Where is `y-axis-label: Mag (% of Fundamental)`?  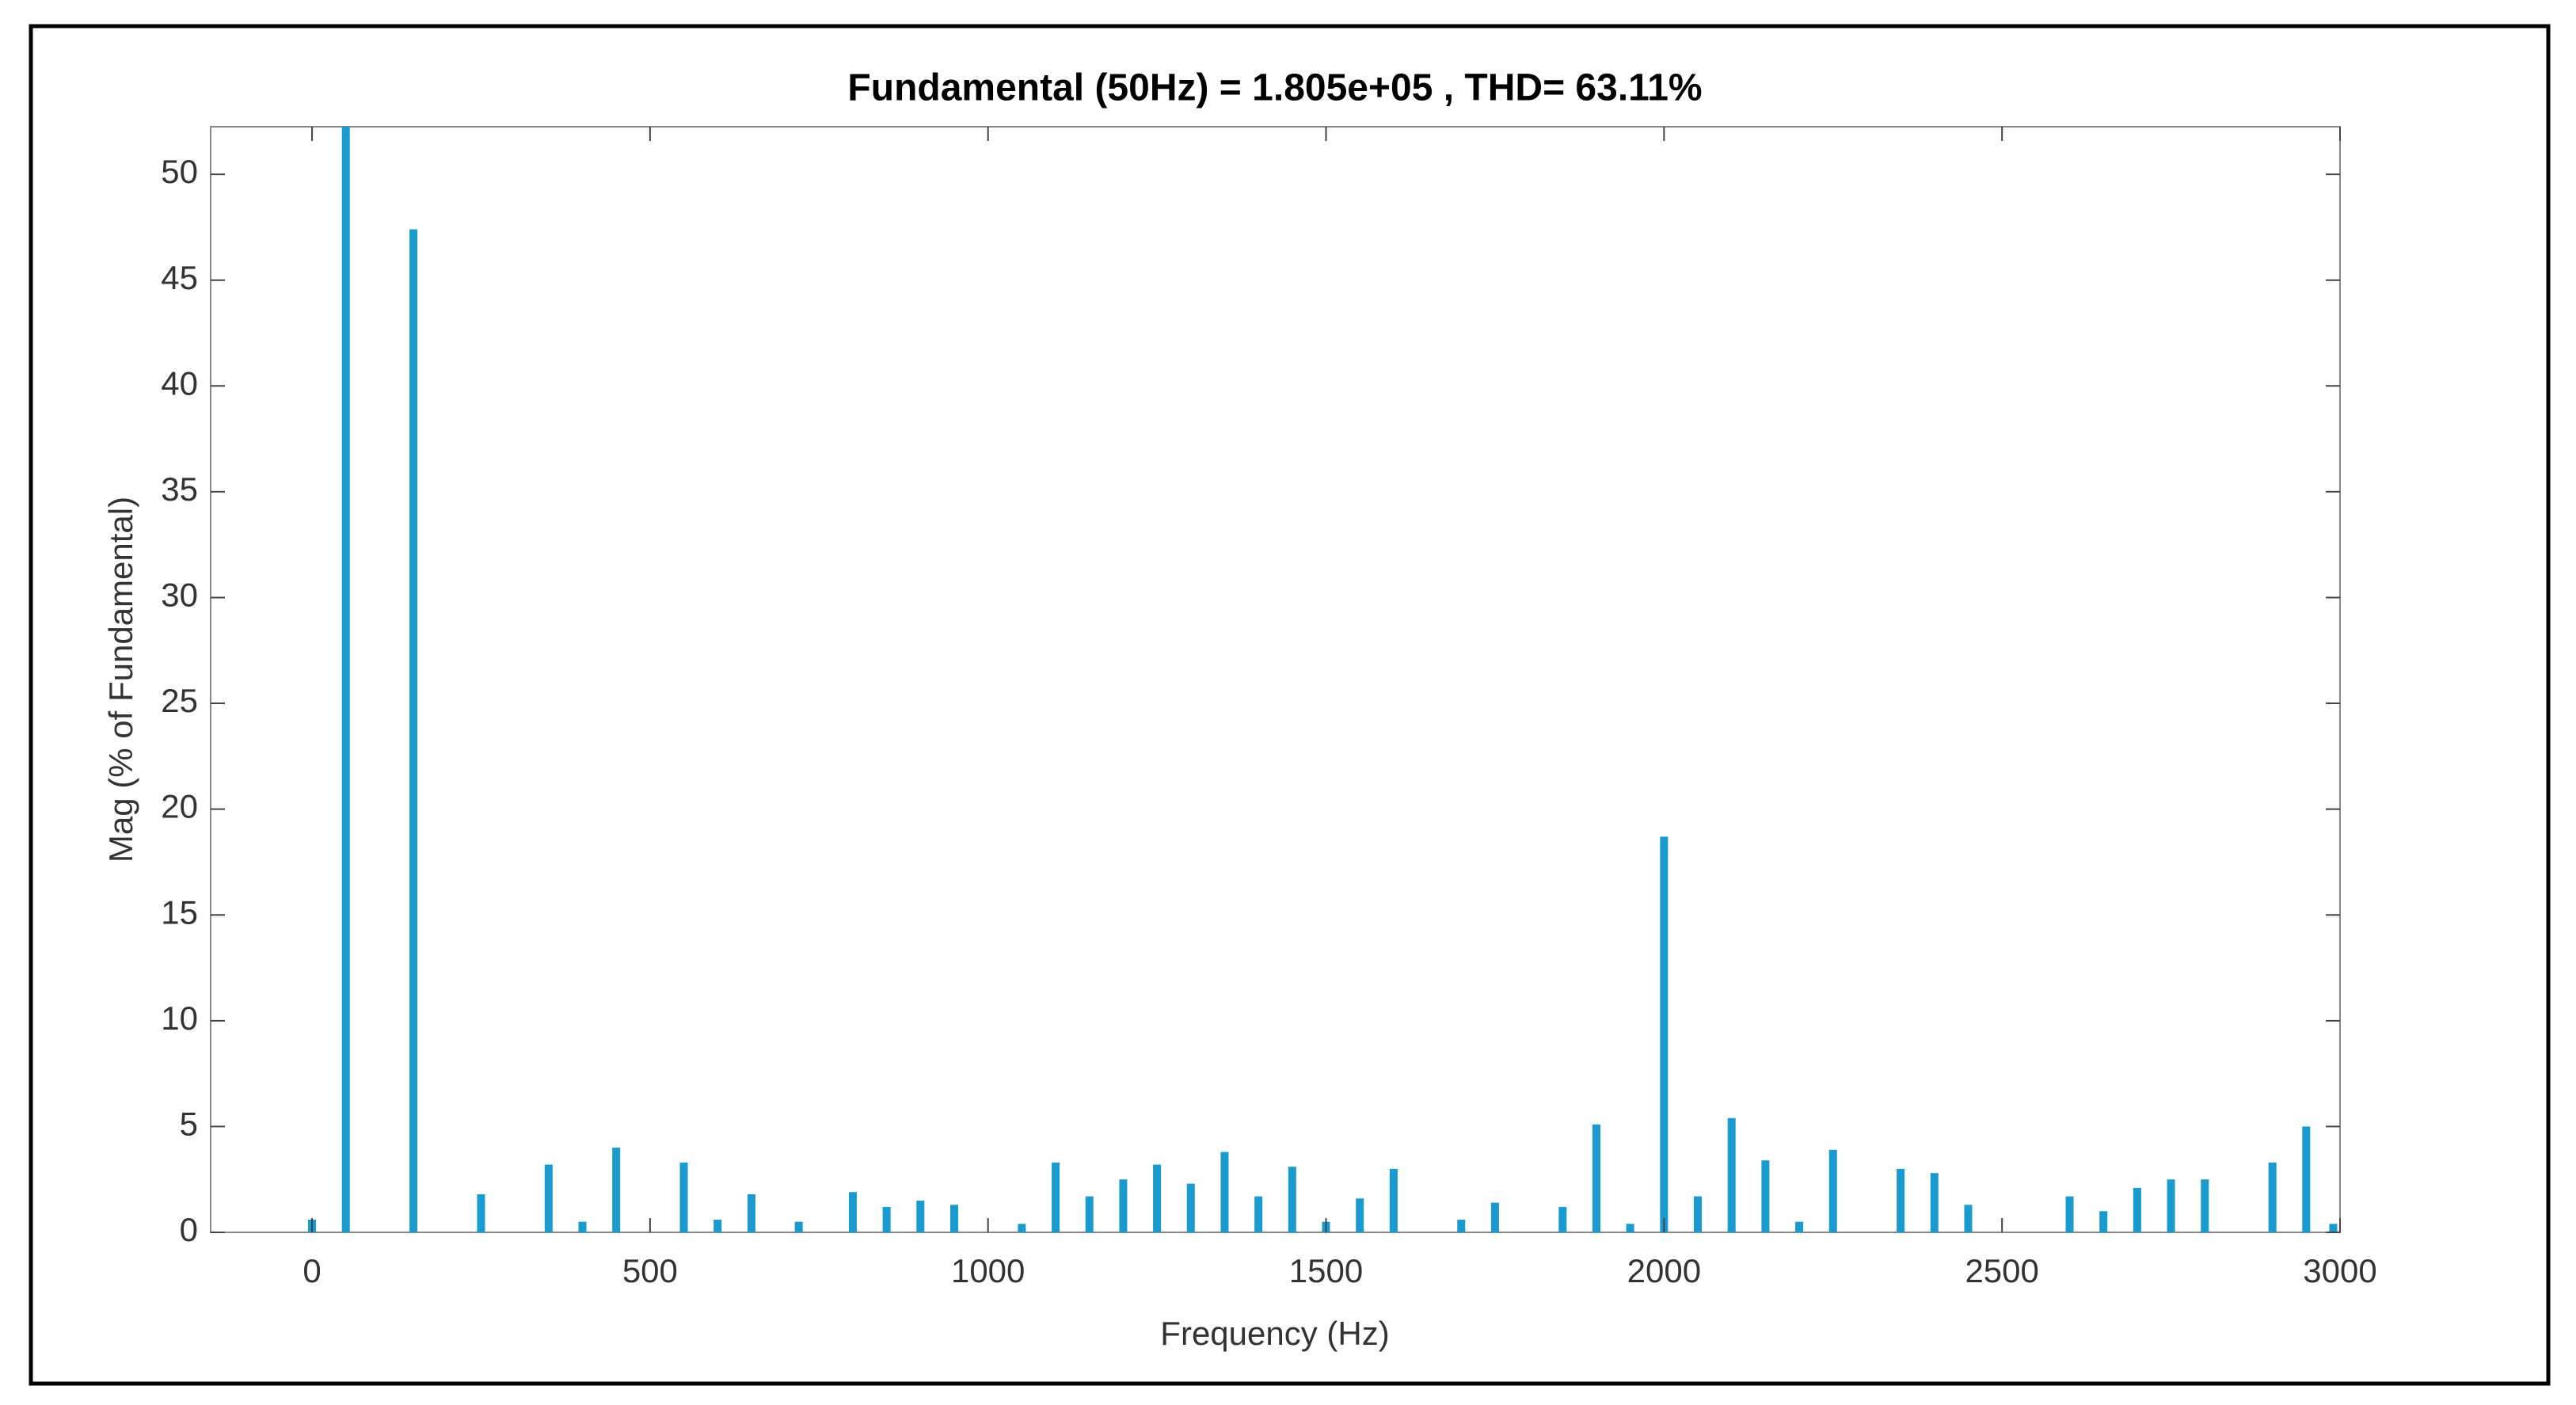 y-axis-label: Mag (% of Fundamental) is located at coordinates (120, 680).